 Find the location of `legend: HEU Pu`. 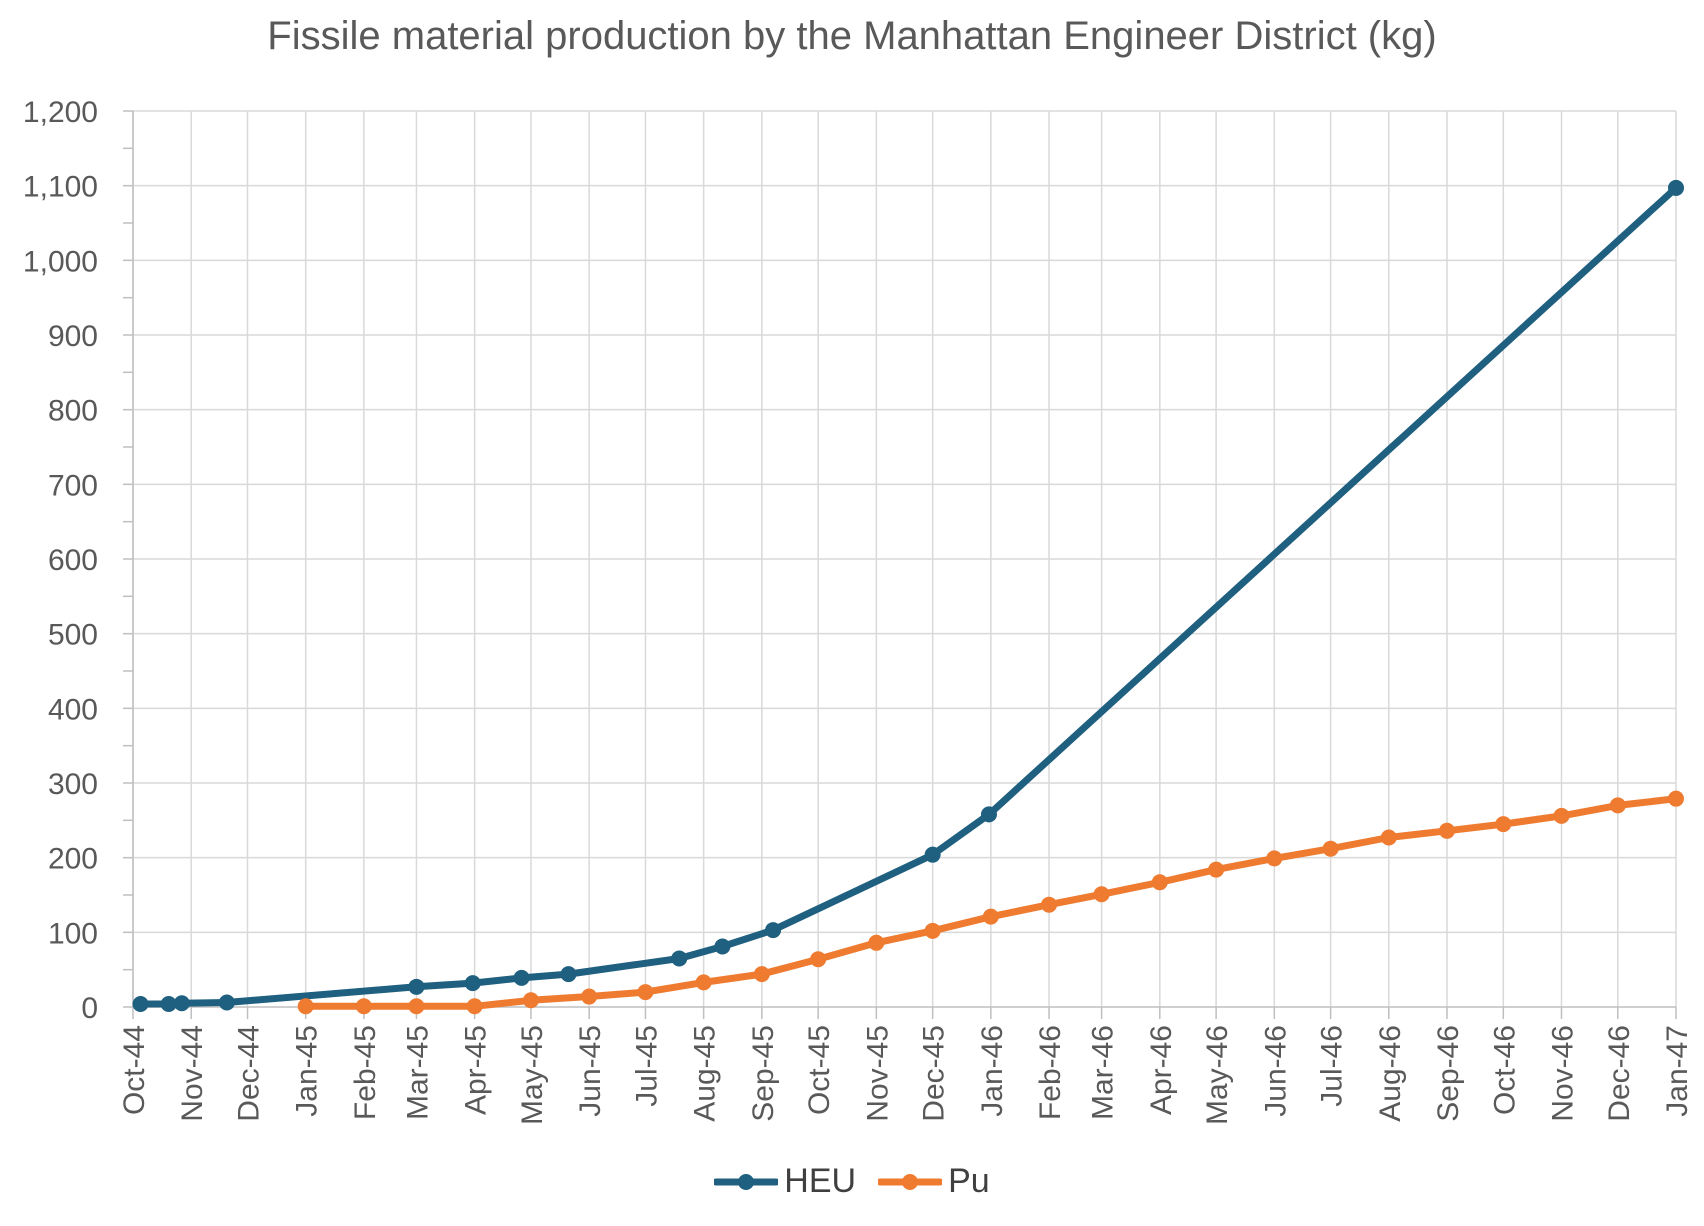

legend: HEU Pu is located at coordinates (852, 1181).